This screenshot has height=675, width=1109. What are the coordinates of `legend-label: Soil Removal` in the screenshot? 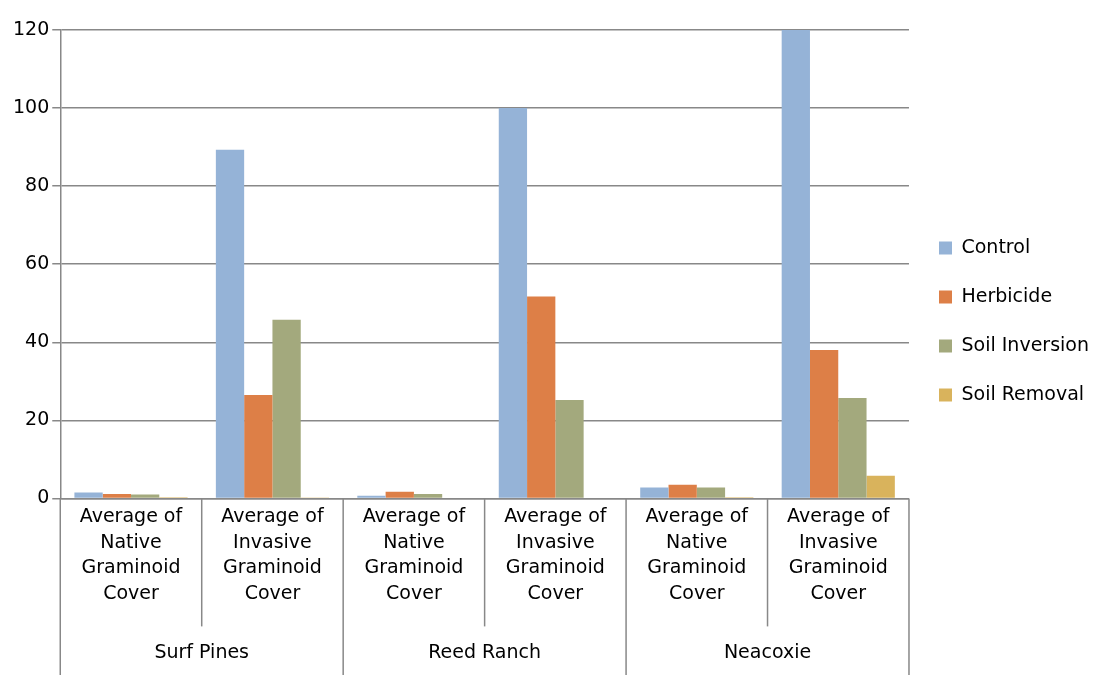 It's located at (1023, 392).